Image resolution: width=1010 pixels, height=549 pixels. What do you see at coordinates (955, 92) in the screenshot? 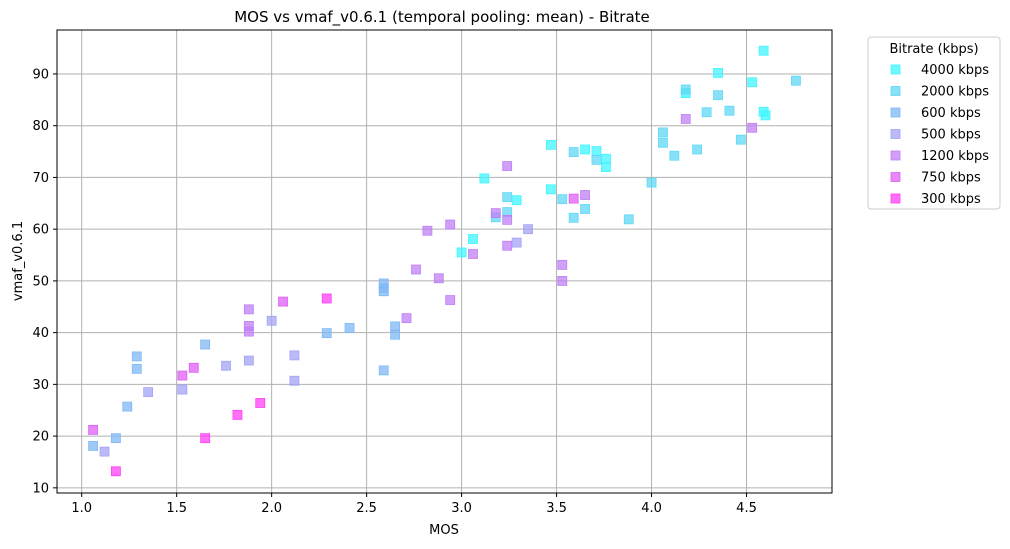
I see `legend-label: 2000 kbps` at bounding box center [955, 92].